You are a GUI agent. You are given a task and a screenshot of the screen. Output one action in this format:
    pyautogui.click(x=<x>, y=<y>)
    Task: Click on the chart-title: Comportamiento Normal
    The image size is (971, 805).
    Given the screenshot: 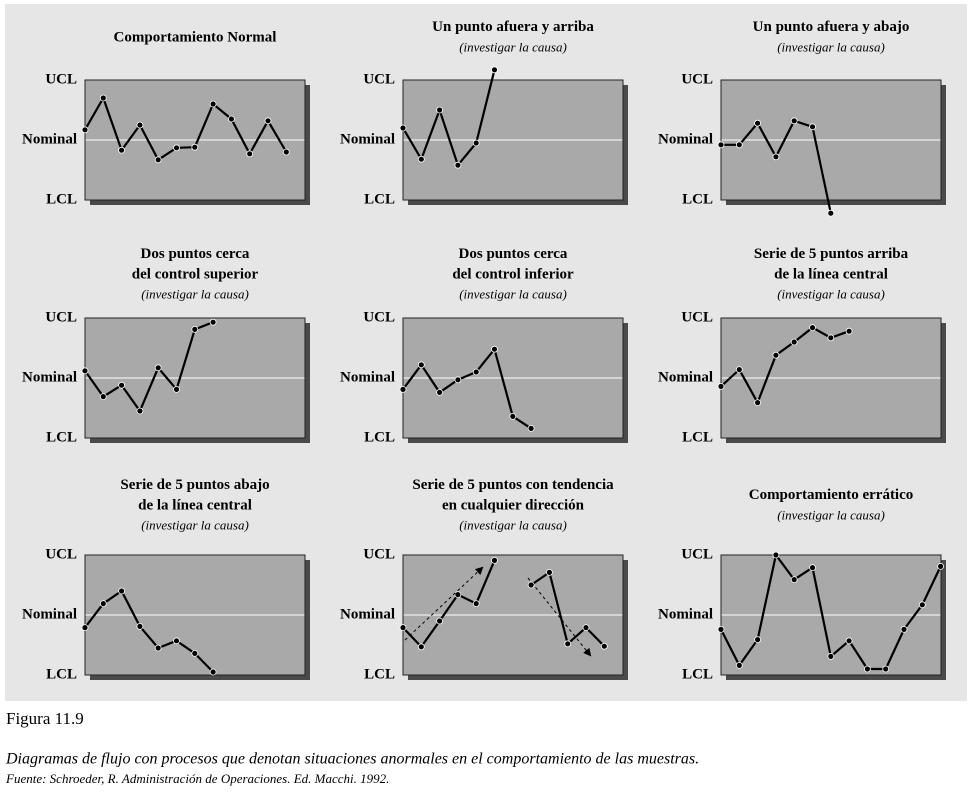 What is the action you would take?
    pyautogui.click(x=195, y=37)
    